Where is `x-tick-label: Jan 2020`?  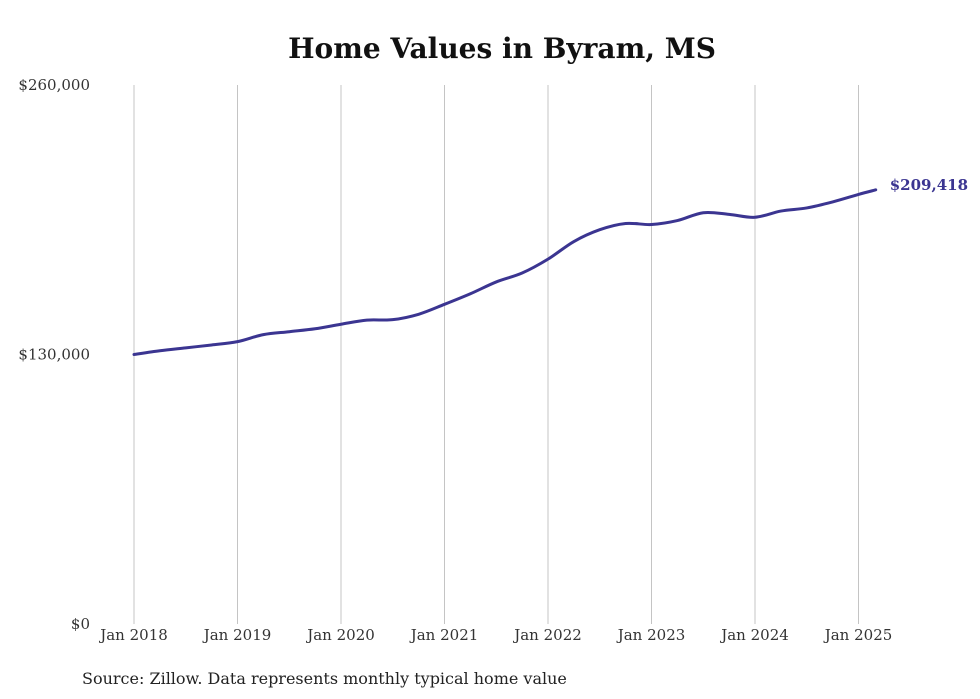
x-tick-label: Jan 2020 is located at coordinates (340, 635).